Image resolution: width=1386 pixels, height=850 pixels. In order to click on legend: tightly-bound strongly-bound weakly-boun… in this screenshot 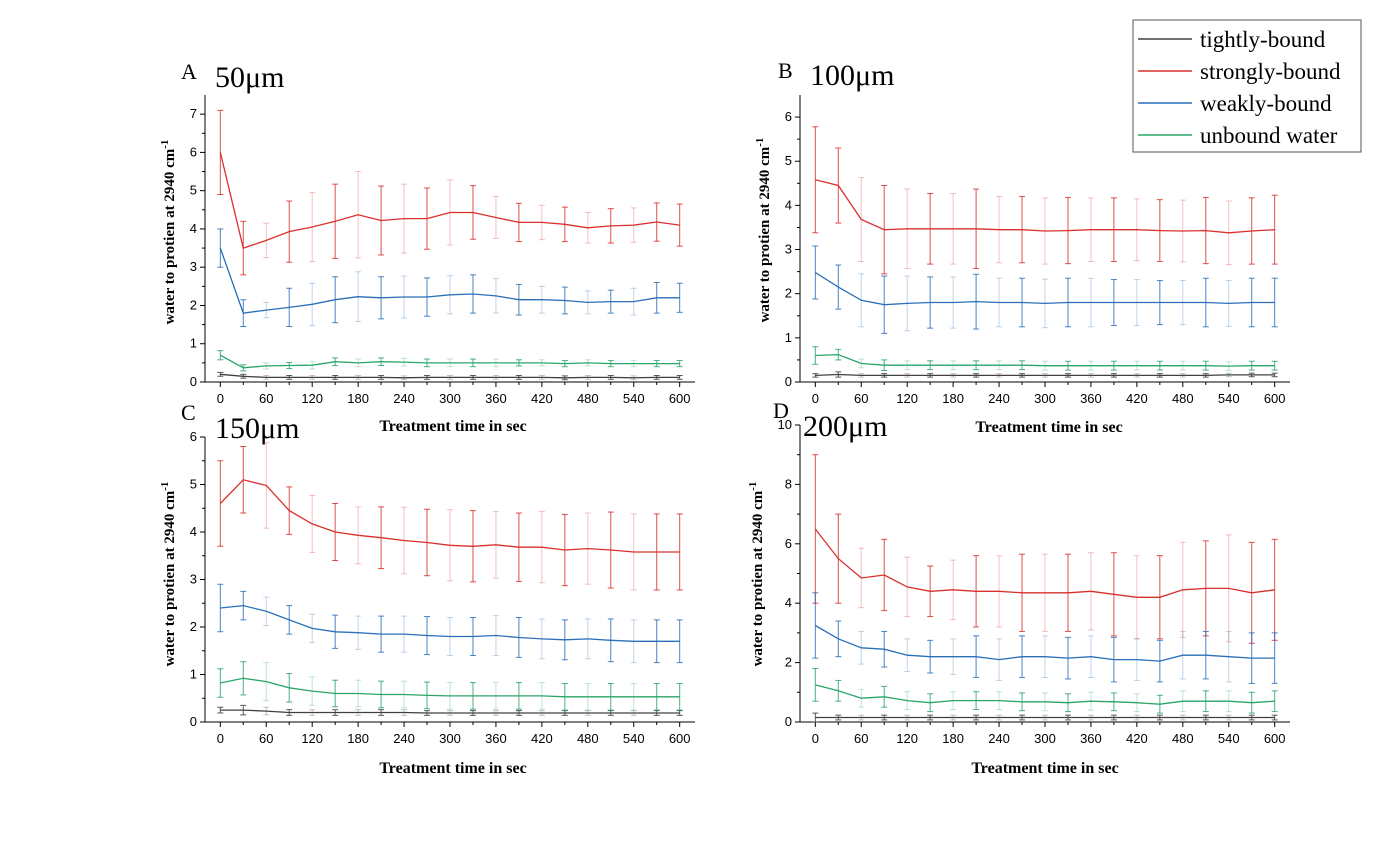, I will do `click(1247, 86)`.